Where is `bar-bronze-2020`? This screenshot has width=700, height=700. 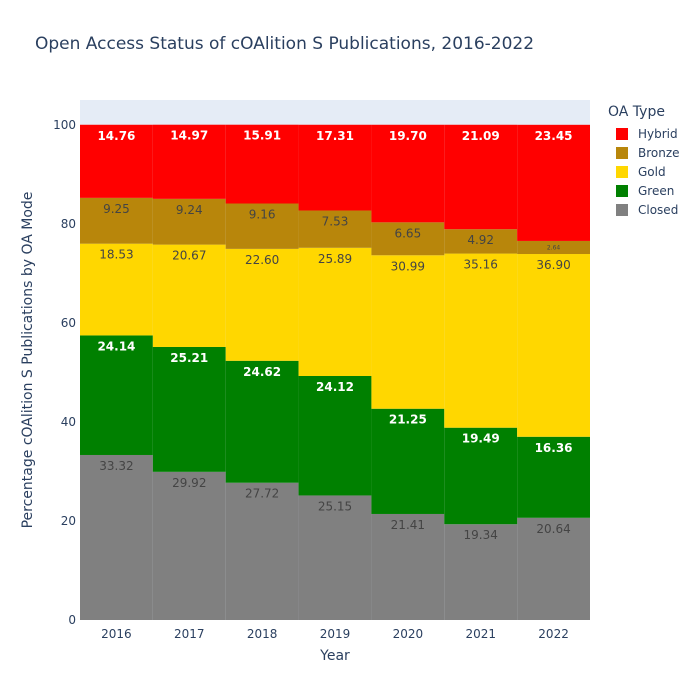 bar-bronze-2020 is located at coordinates (408, 239).